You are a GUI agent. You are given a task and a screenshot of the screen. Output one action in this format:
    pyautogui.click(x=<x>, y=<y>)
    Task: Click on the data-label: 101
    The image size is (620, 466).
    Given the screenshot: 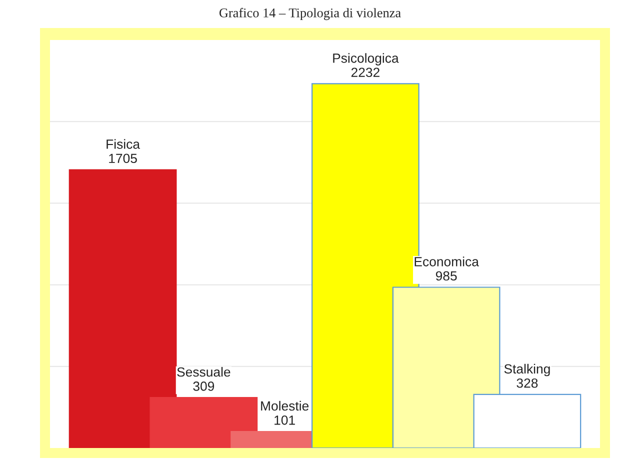 What is the action you would take?
    pyautogui.click(x=284, y=420)
    